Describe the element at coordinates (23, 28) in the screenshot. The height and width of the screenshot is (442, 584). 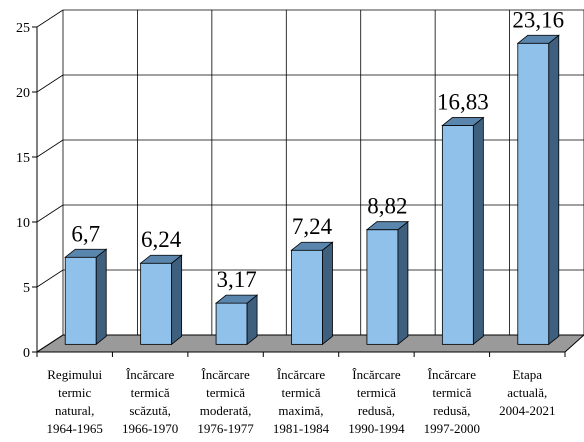
I see `y-tick-label: 25` at that location.